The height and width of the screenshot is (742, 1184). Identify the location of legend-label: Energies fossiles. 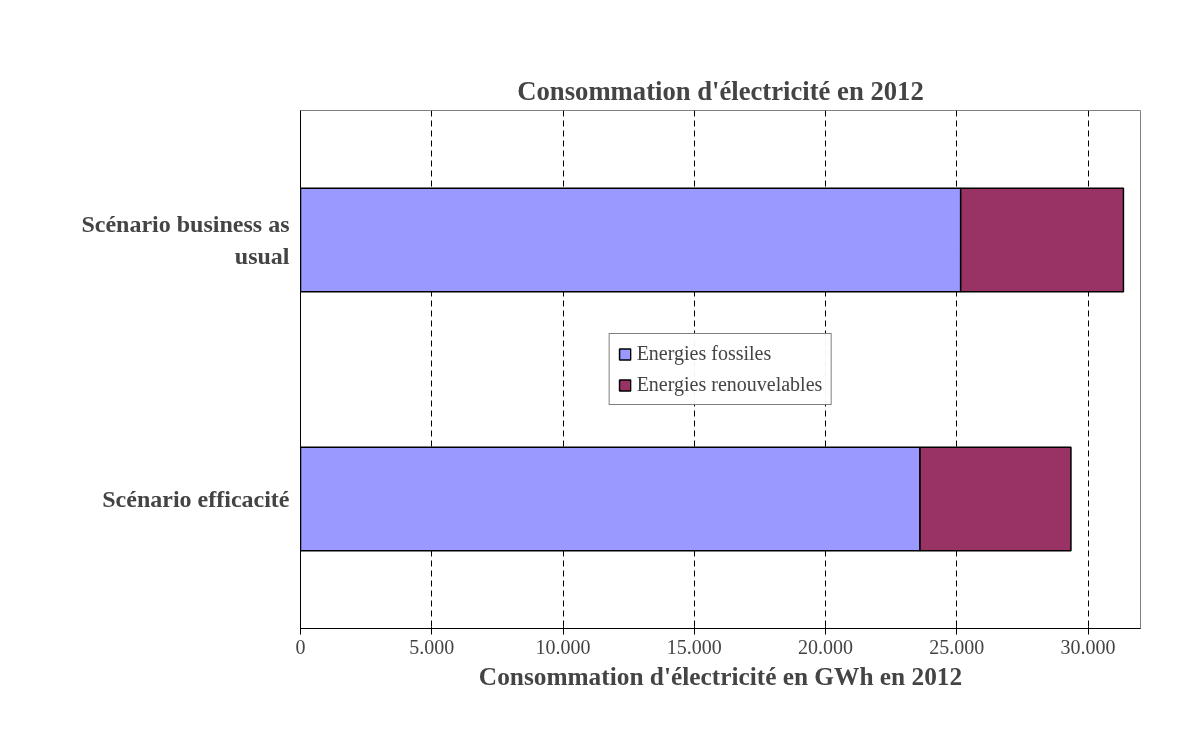
(704, 353).